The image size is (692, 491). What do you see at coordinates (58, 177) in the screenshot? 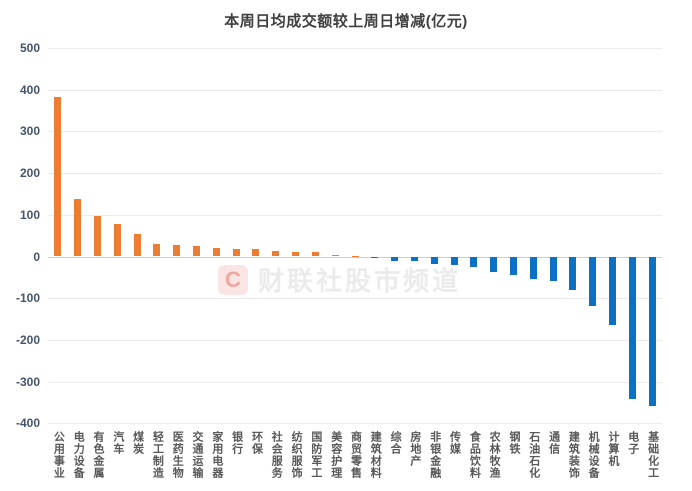
I see `bar-公用事业` at bounding box center [58, 177].